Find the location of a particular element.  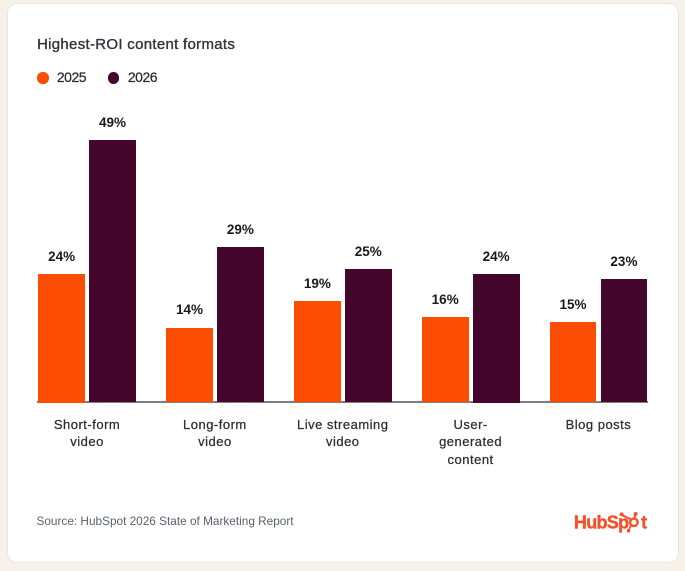

svg-text: HubSp is located at coordinates (601, 523).